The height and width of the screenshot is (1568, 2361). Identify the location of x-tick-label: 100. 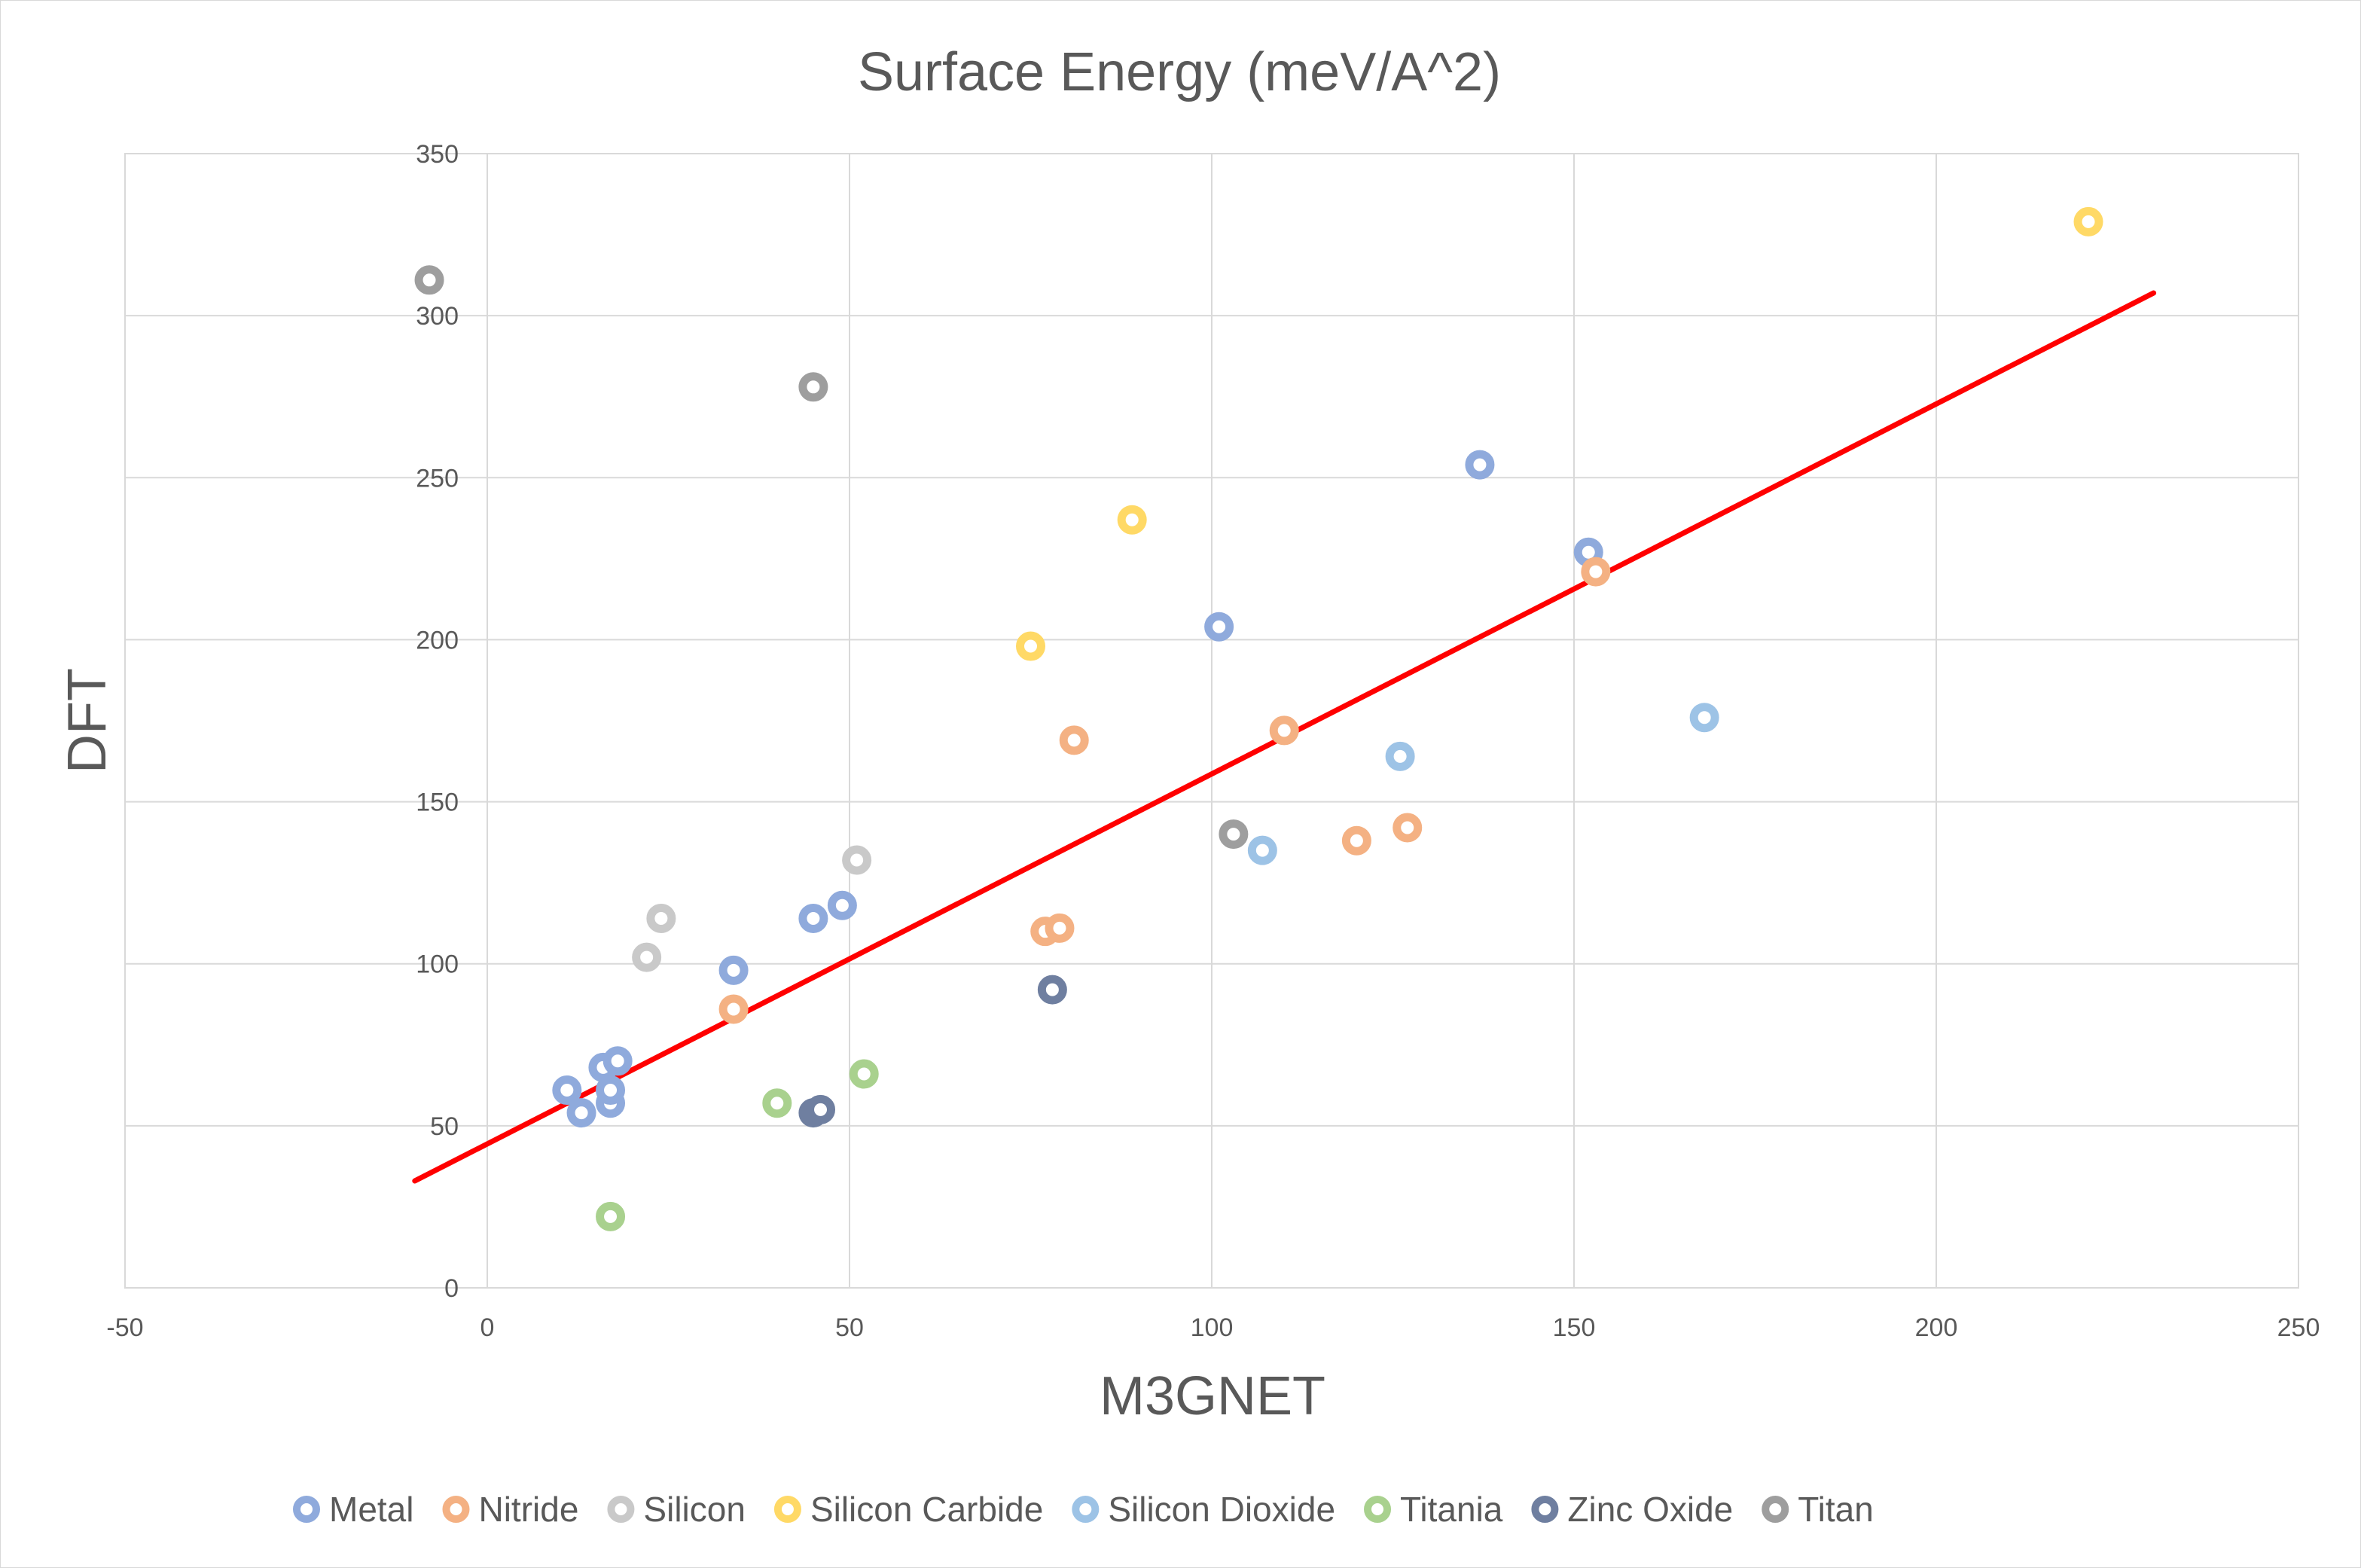
(1212, 1328).